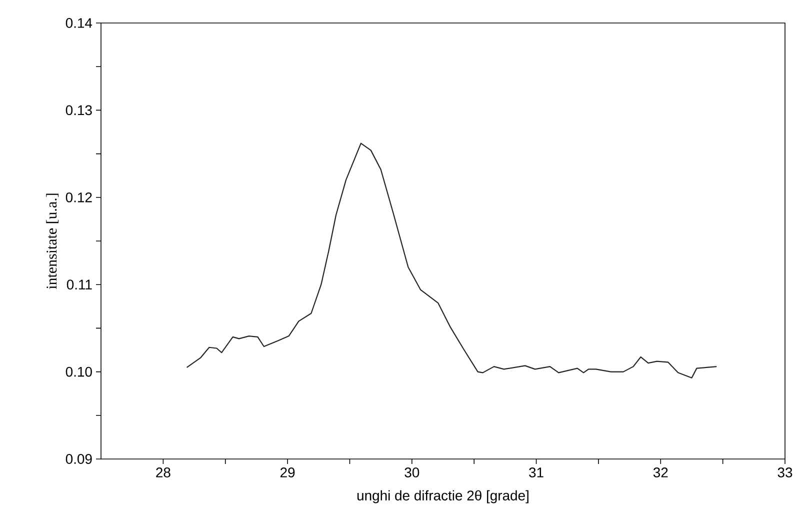  Describe the element at coordinates (536, 473) in the screenshot. I see `x-tick-label: 31` at that location.